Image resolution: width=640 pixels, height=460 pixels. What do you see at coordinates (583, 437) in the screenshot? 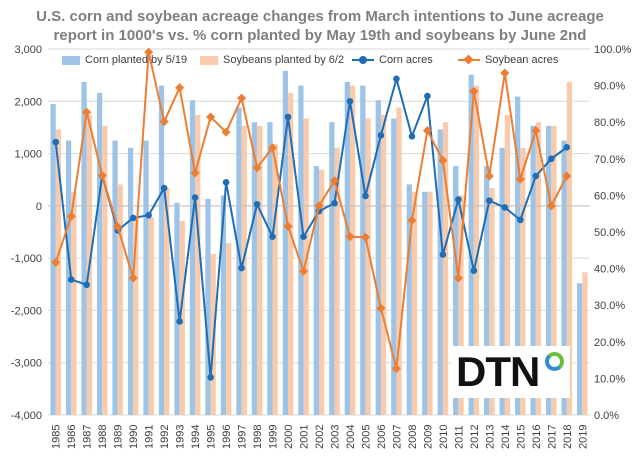
I see `x-tick-label: 2019` at bounding box center [583, 437].